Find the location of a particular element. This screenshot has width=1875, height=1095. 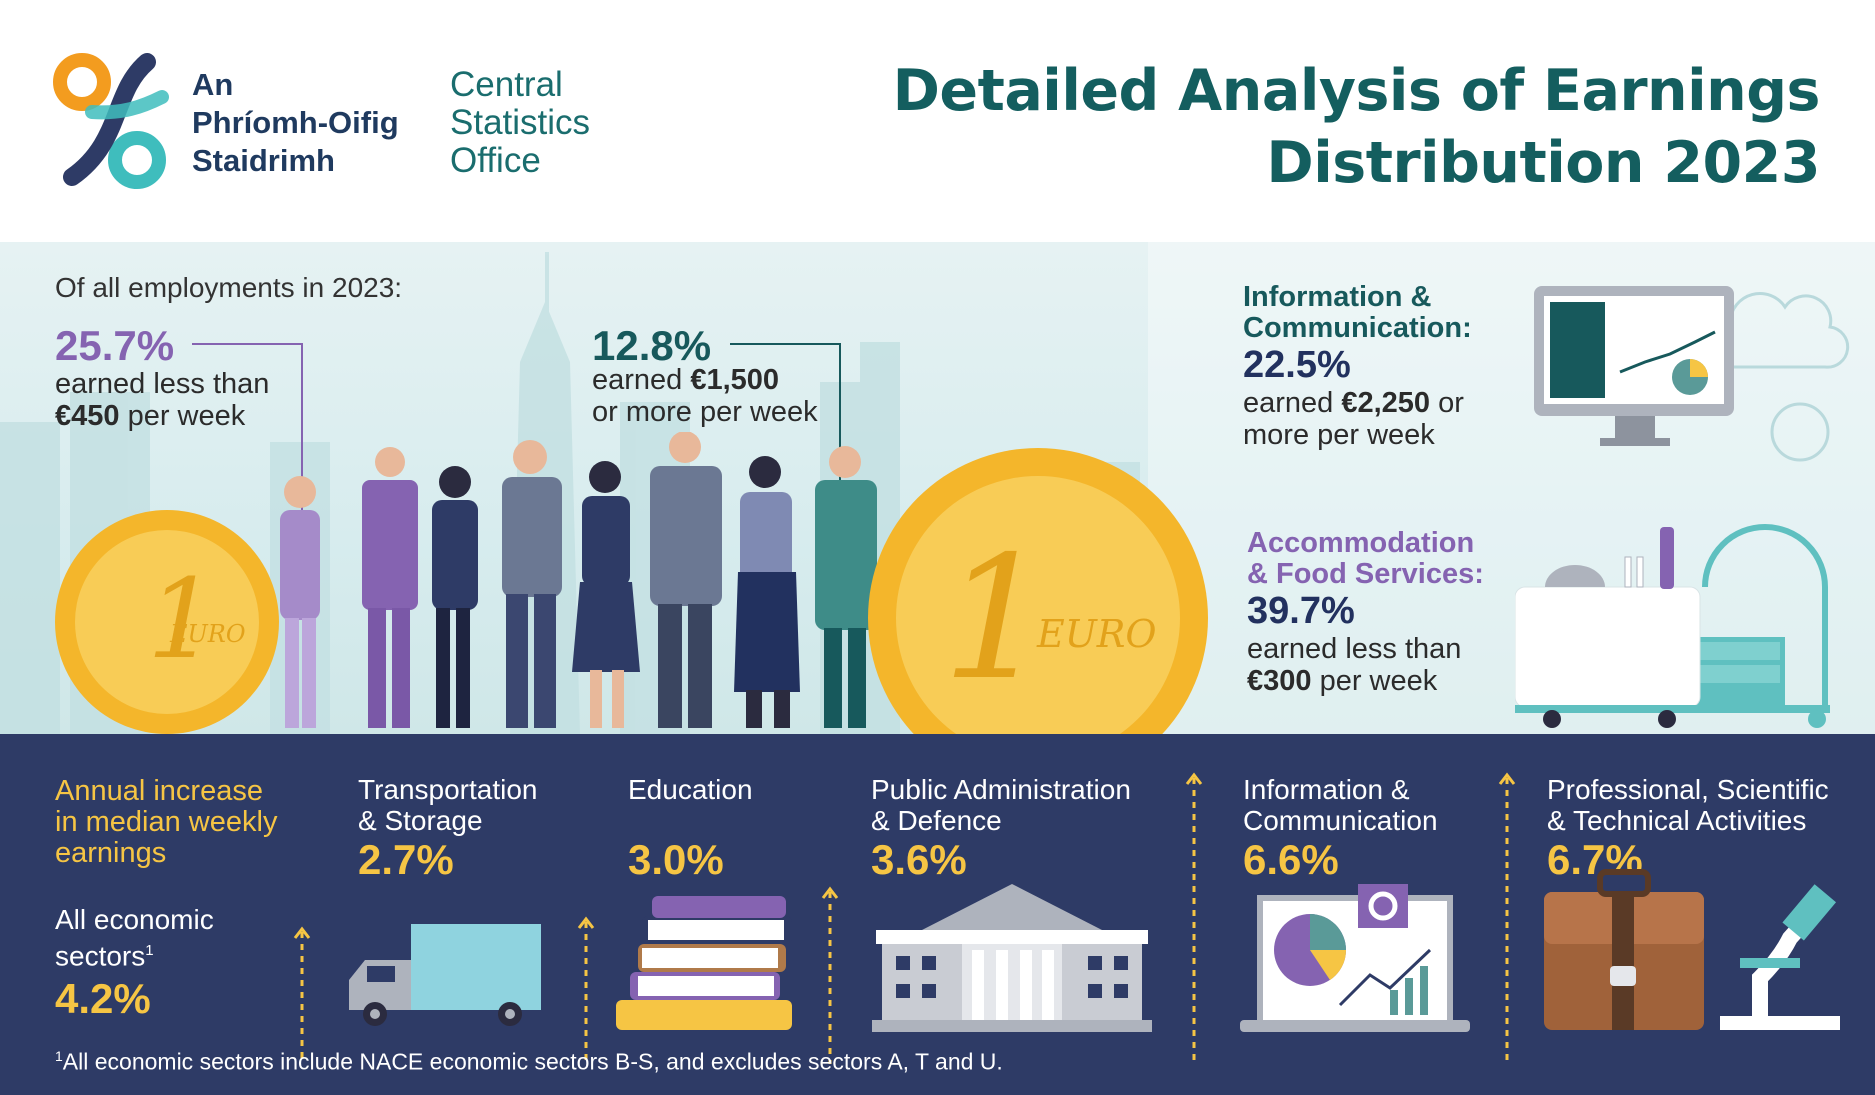

heading-line: earnings is located at coordinates (111, 853).